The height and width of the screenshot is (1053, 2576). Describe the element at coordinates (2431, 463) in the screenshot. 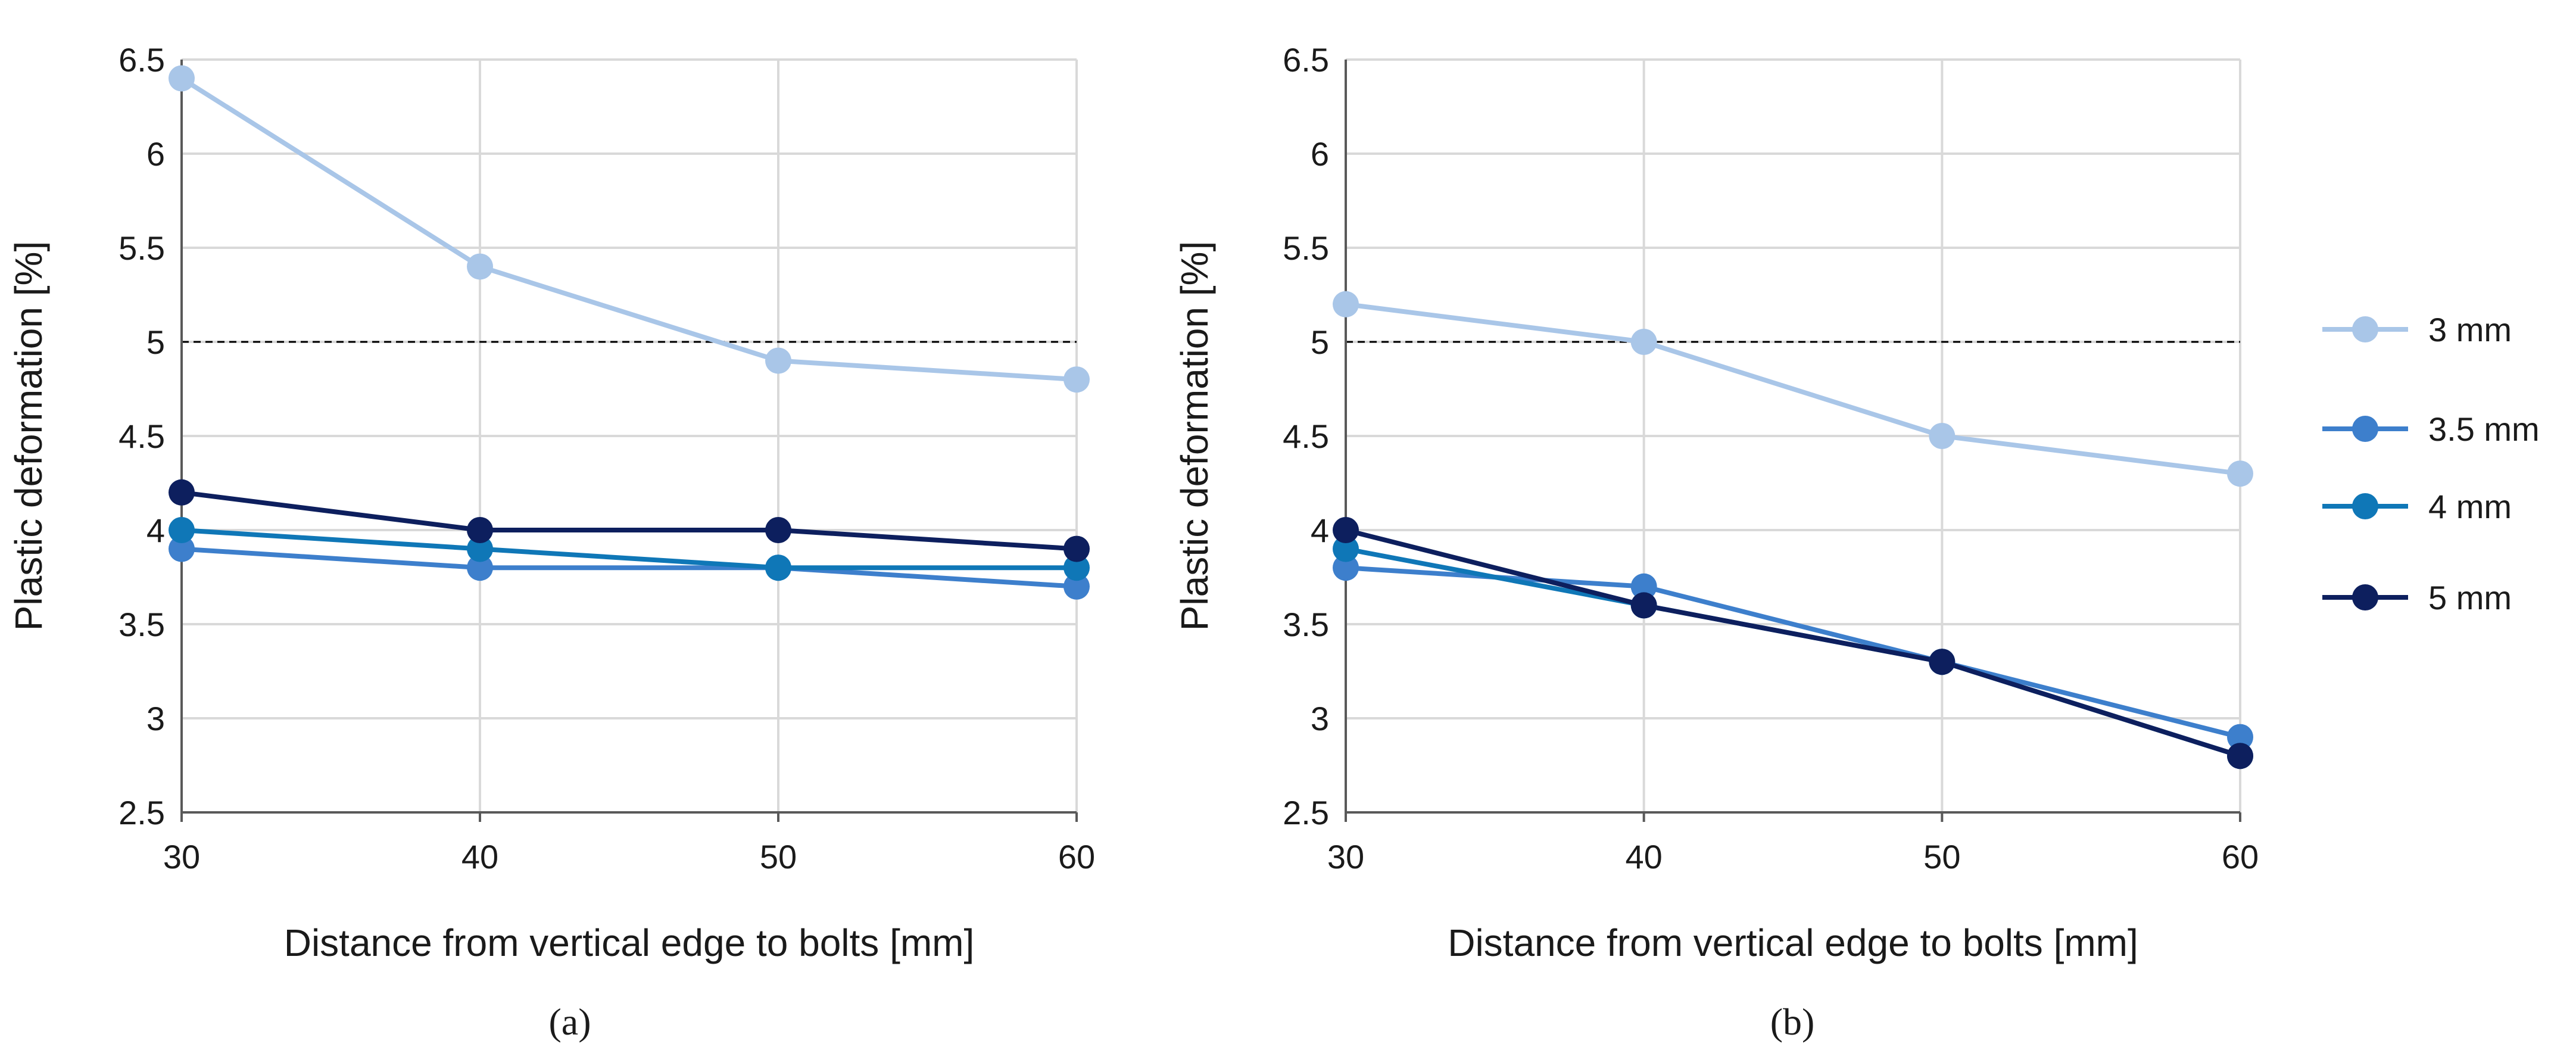

I see `legend: 3 mm 3.5 mm 4 mm 5 mm` at that location.